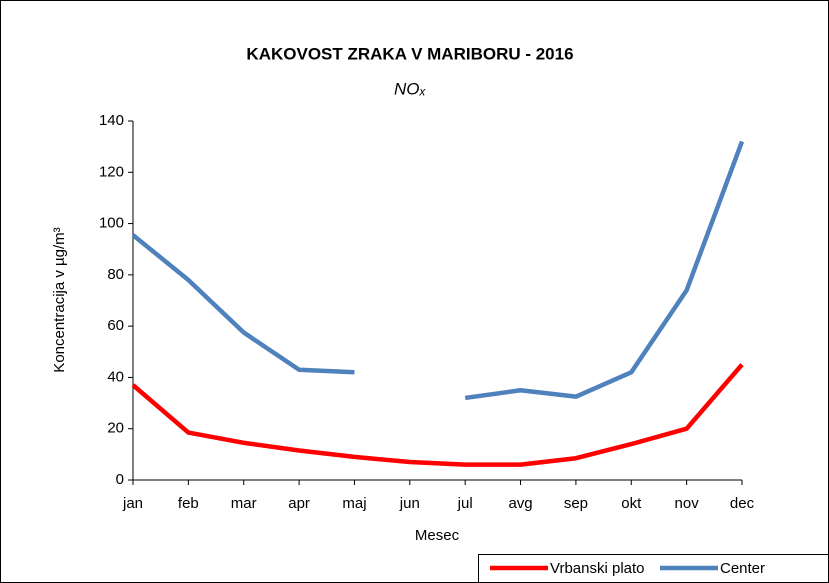 The image size is (829, 583). Describe the element at coordinates (111, 223) in the screenshot. I see `y-tick-label: 100` at that location.